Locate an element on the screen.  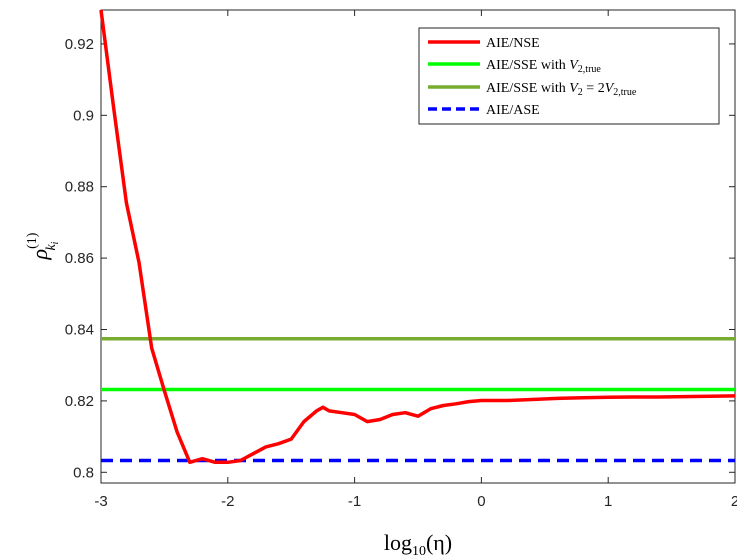
x-tick-label: 2 is located at coordinates (734, 501).